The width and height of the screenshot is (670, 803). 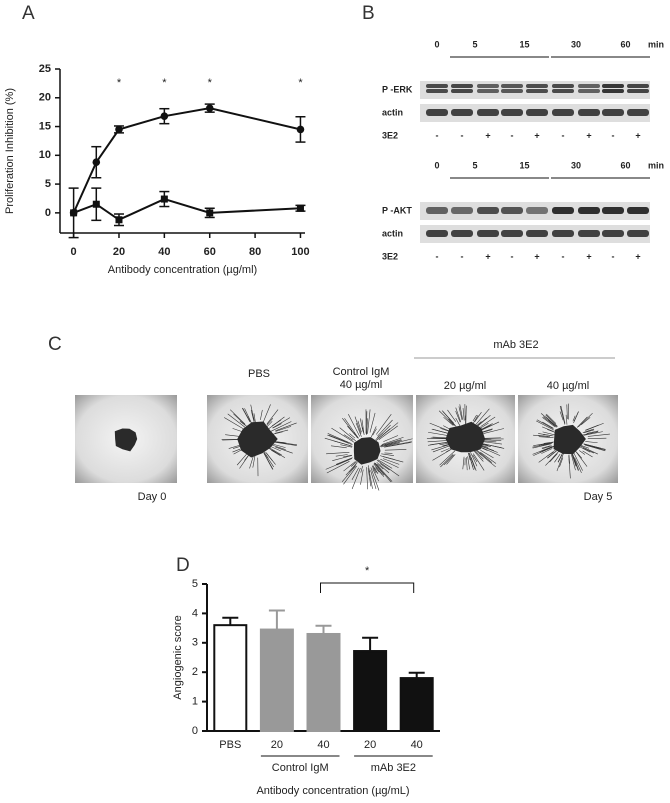 What do you see at coordinates (152, 497) in the screenshot?
I see `image-label: Day 0` at bounding box center [152, 497].